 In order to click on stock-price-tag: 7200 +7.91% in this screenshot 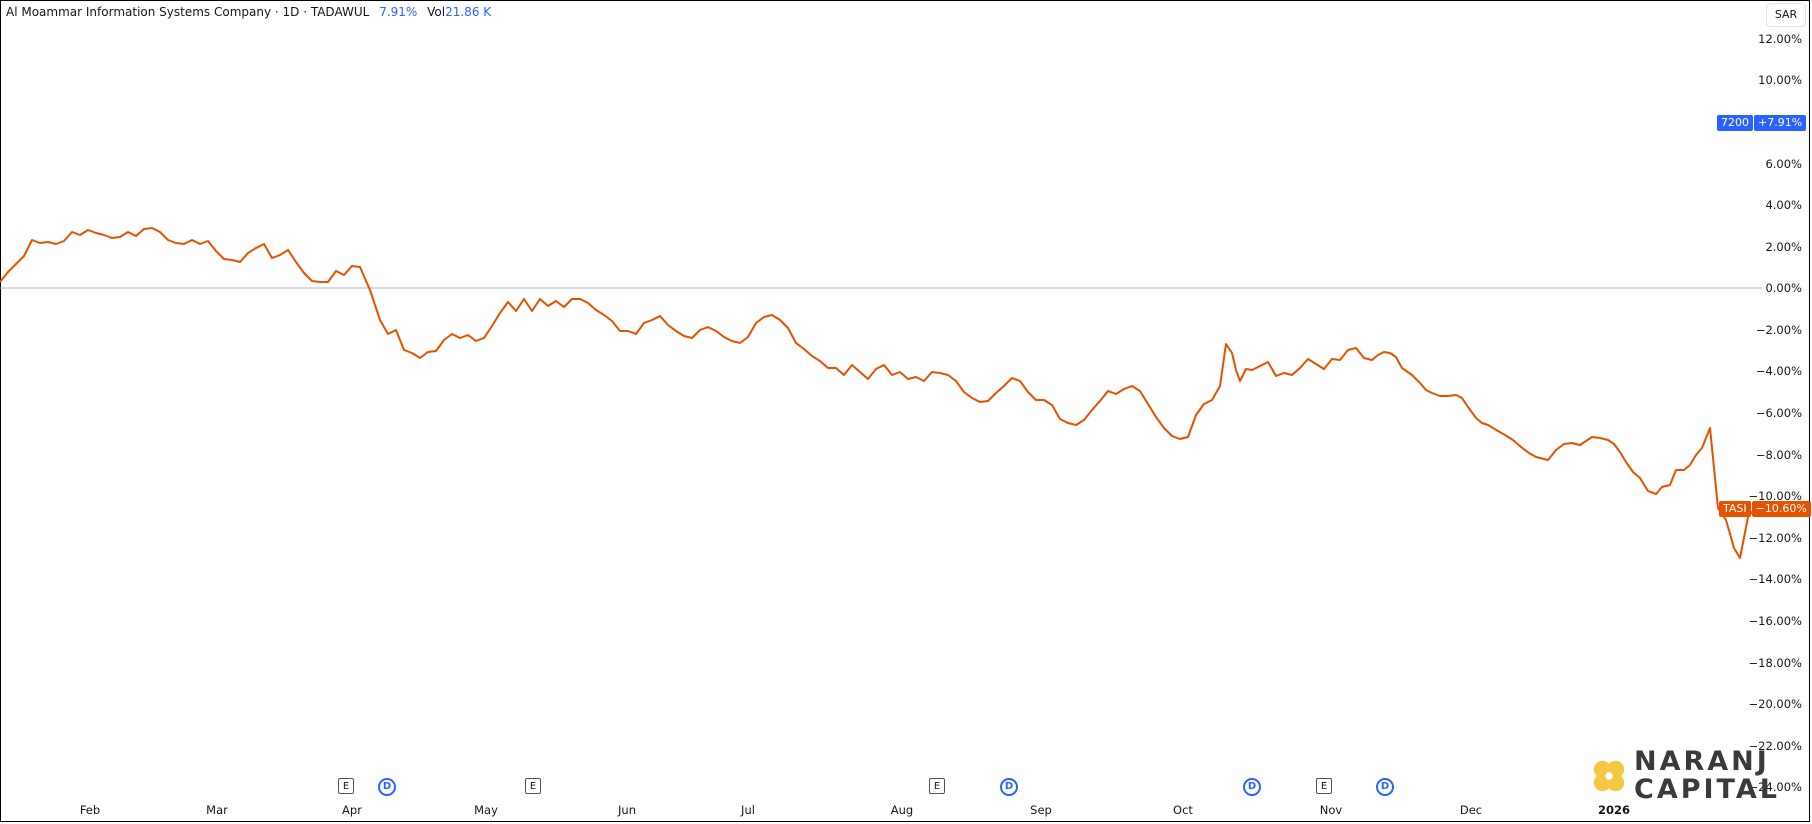, I will do `click(1762, 123)`.